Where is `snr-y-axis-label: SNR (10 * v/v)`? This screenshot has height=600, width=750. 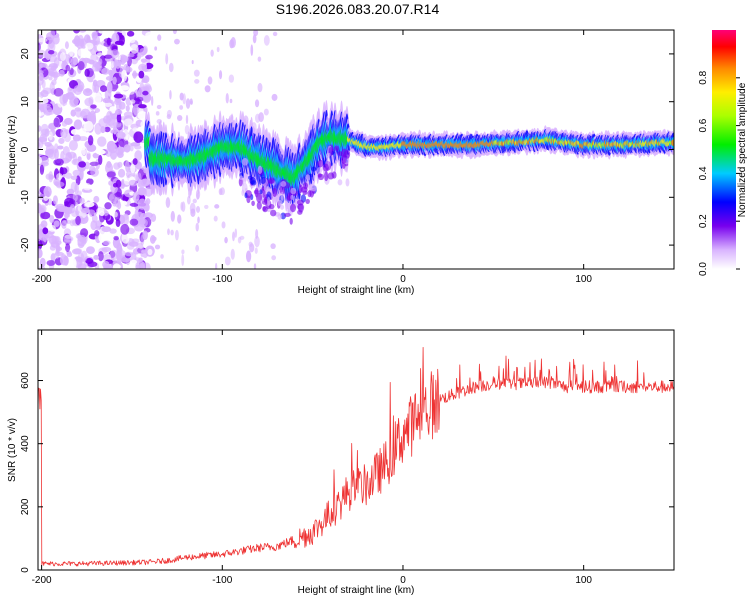 snr-y-axis-label: SNR (10 * v/v) is located at coordinates (12, 450).